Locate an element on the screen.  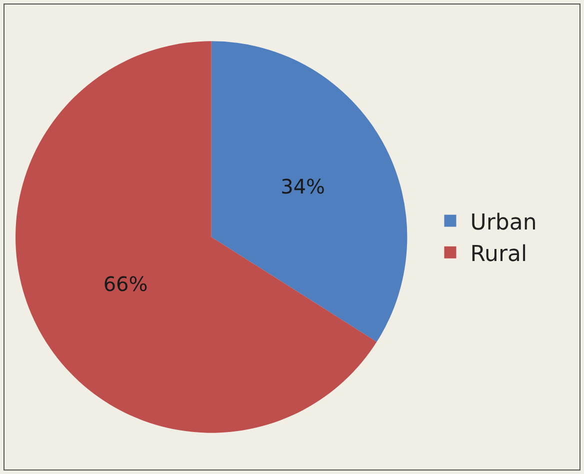
legend-label: Rural is located at coordinates (499, 254).